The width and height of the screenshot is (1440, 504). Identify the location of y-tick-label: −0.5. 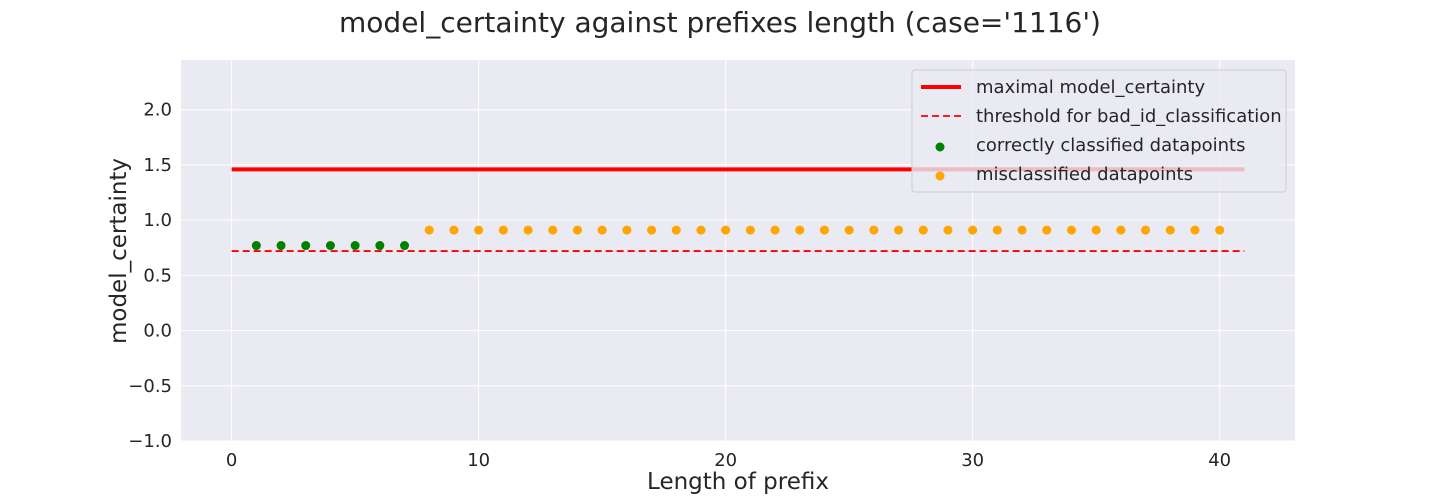
(150, 386).